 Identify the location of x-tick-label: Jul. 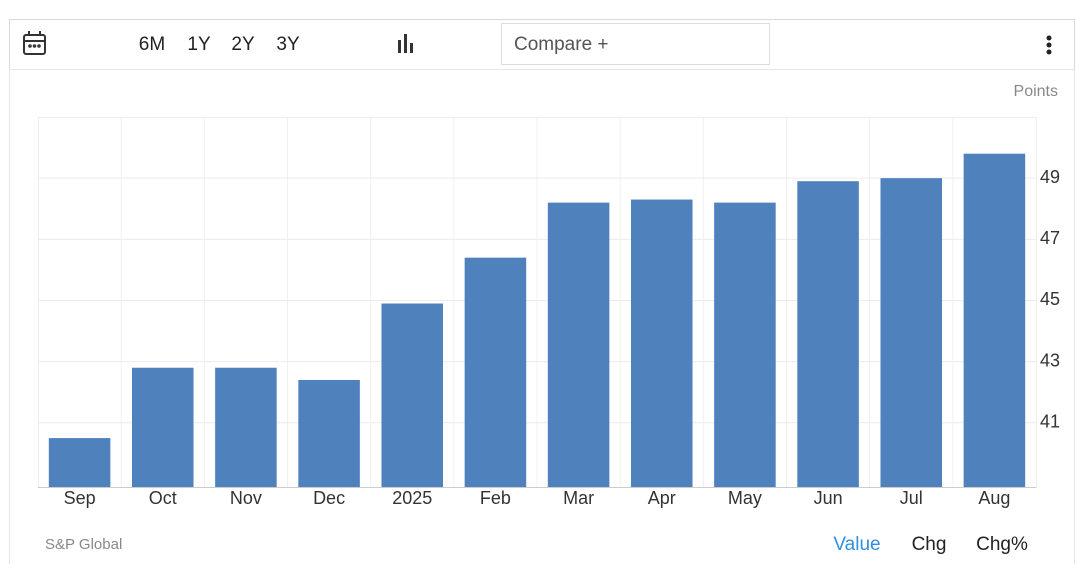
(911, 498).